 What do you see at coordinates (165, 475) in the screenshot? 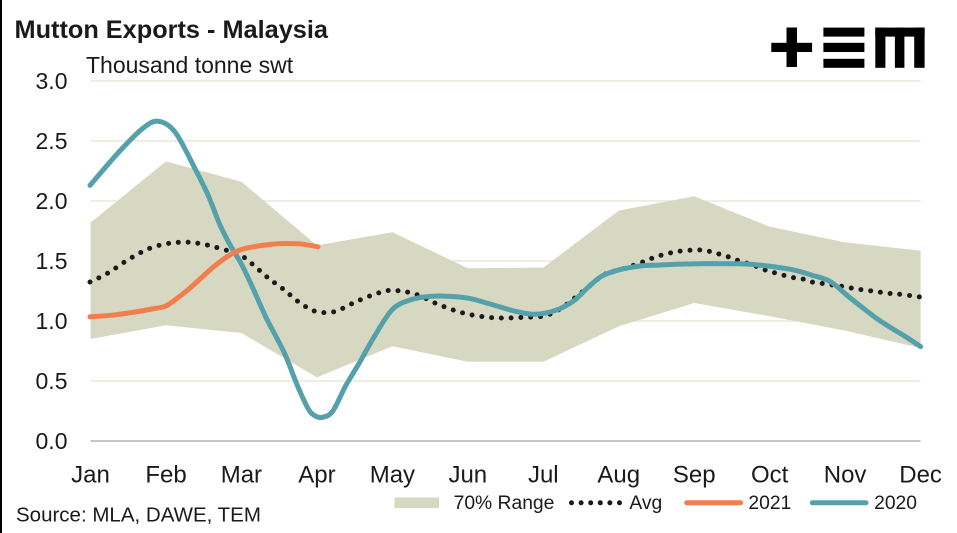
I see `svg-text: Feb` at bounding box center [165, 475].